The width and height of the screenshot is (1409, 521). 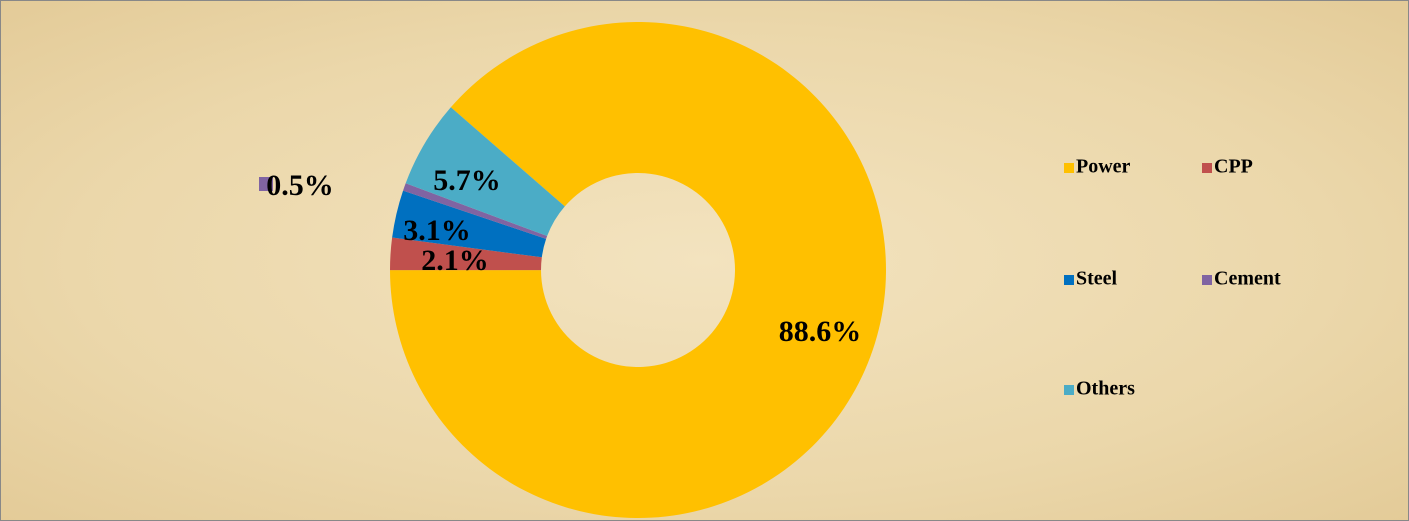 I want to click on data-label: 88.6%, so click(x=820, y=331).